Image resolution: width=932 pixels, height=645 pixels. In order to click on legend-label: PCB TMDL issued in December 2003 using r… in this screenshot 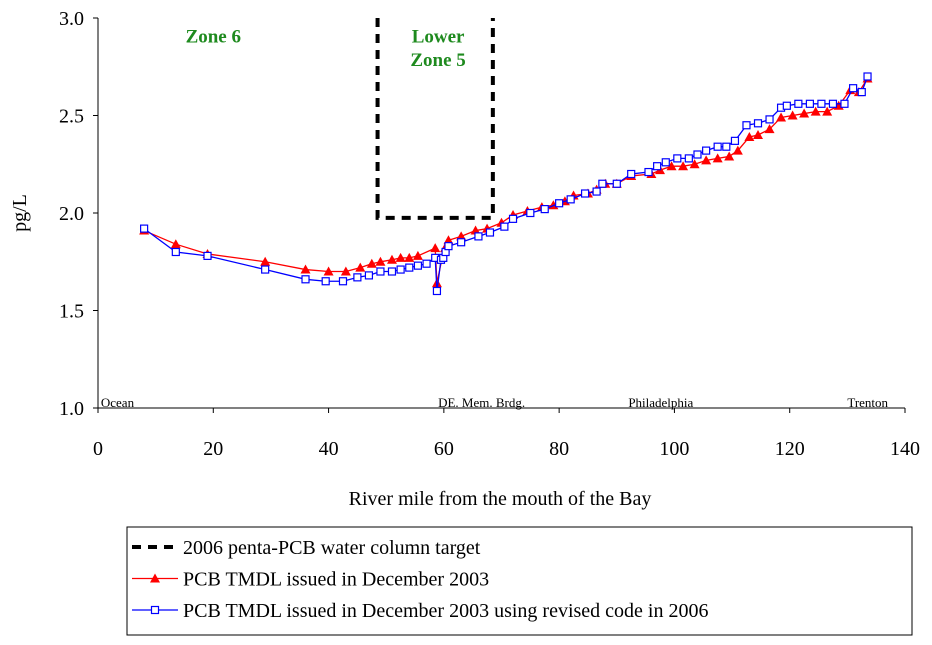, I will do `click(446, 611)`.